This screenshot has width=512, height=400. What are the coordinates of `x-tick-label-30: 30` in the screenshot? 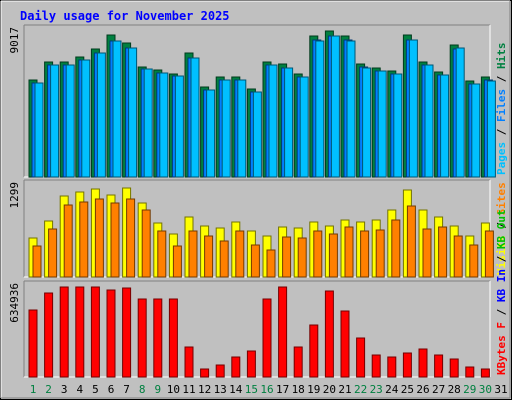 It's located at (485, 389).